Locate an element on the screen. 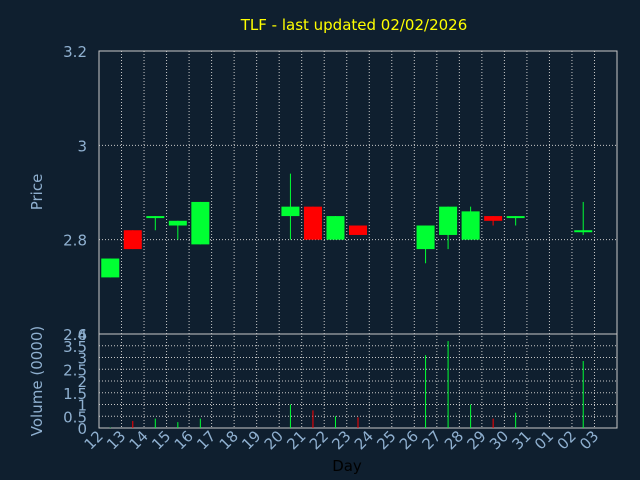 The height and width of the screenshot is (480, 640). volume-tick-label: 2 is located at coordinates (82, 382).